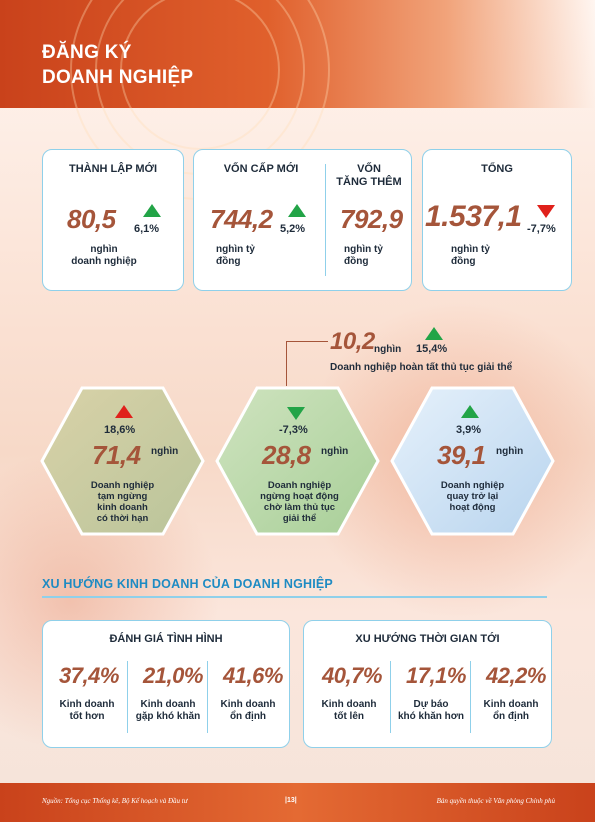 The width and height of the screenshot is (595, 822). I want to click on hexagon-3-caption: Doanh nghiệp quay trở lại hoạt động, so click(472, 496).